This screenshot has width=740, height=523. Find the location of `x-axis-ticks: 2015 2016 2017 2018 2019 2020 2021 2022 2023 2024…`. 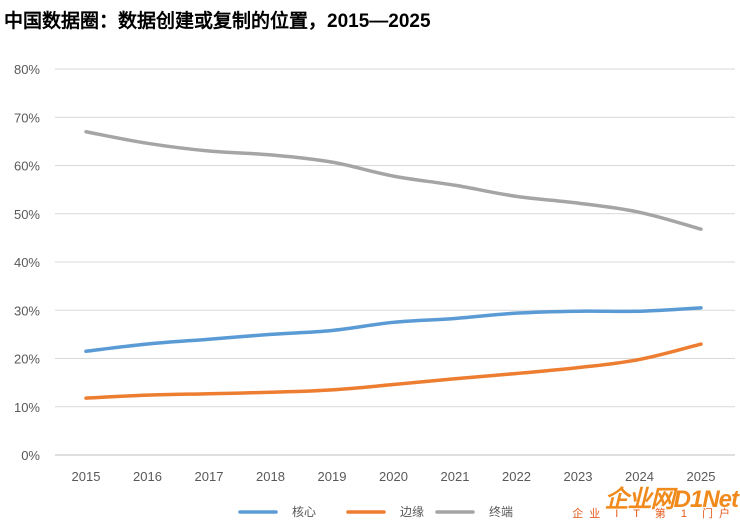

x-axis-ticks: 2015 2016 2017 2018 2019 2020 2021 2022 2023 2024… is located at coordinates (394, 476).